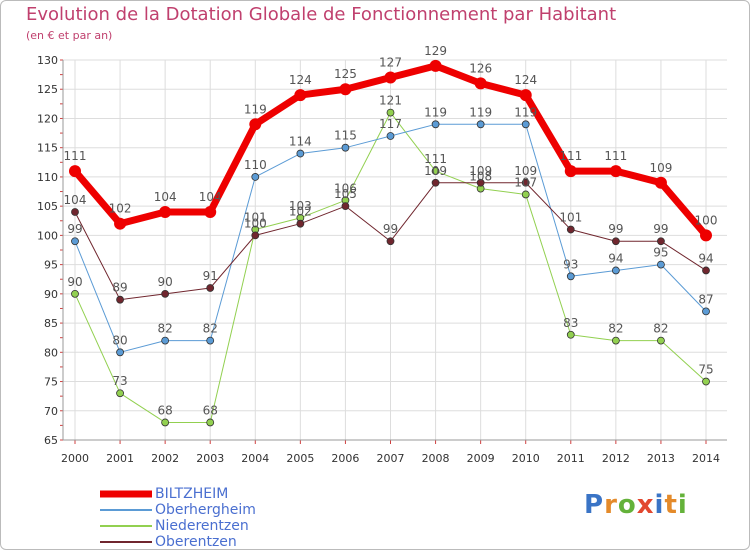  Describe the element at coordinates (615, 258) in the screenshot. I see `data-label-oberhergheim: 94` at that location.